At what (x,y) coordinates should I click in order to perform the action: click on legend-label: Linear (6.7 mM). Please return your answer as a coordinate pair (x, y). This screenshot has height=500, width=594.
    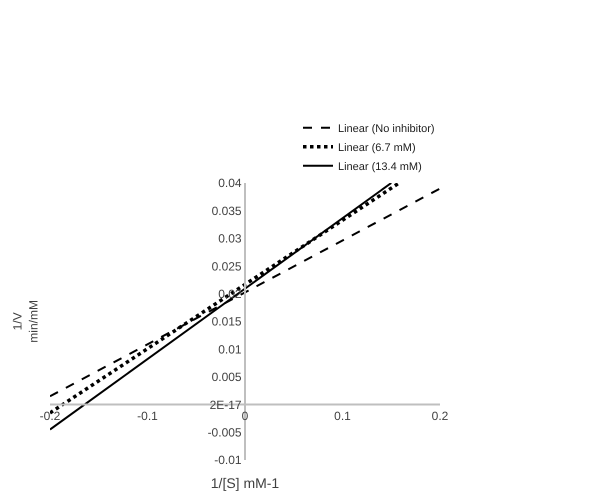
    Looking at the image, I should click on (377, 148).